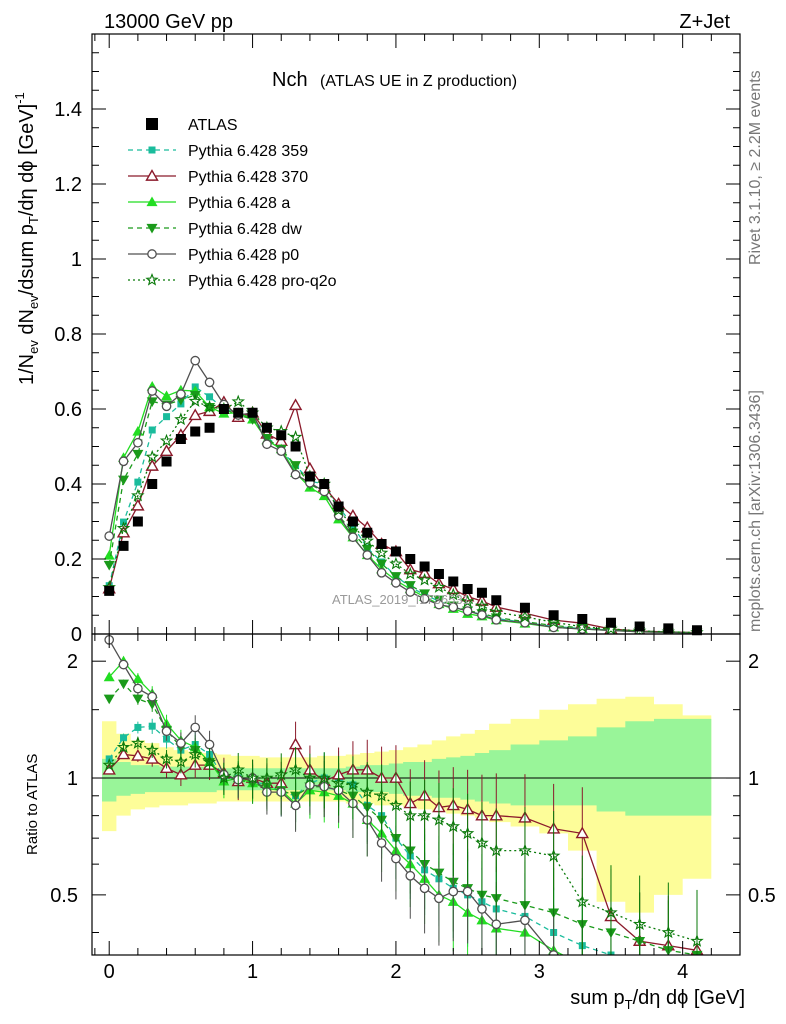  I want to click on header-process-label: Z+Jet, so click(704, 22).